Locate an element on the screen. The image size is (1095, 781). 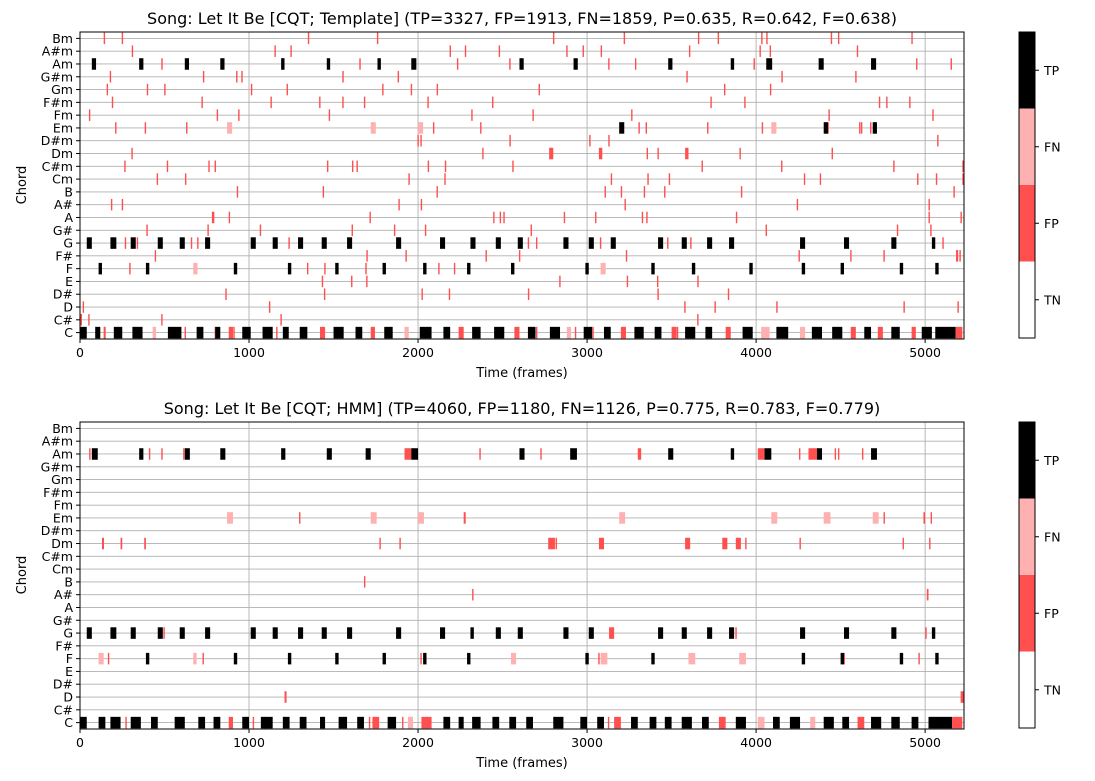
y-tick-label: C#m is located at coordinates (57, 556).